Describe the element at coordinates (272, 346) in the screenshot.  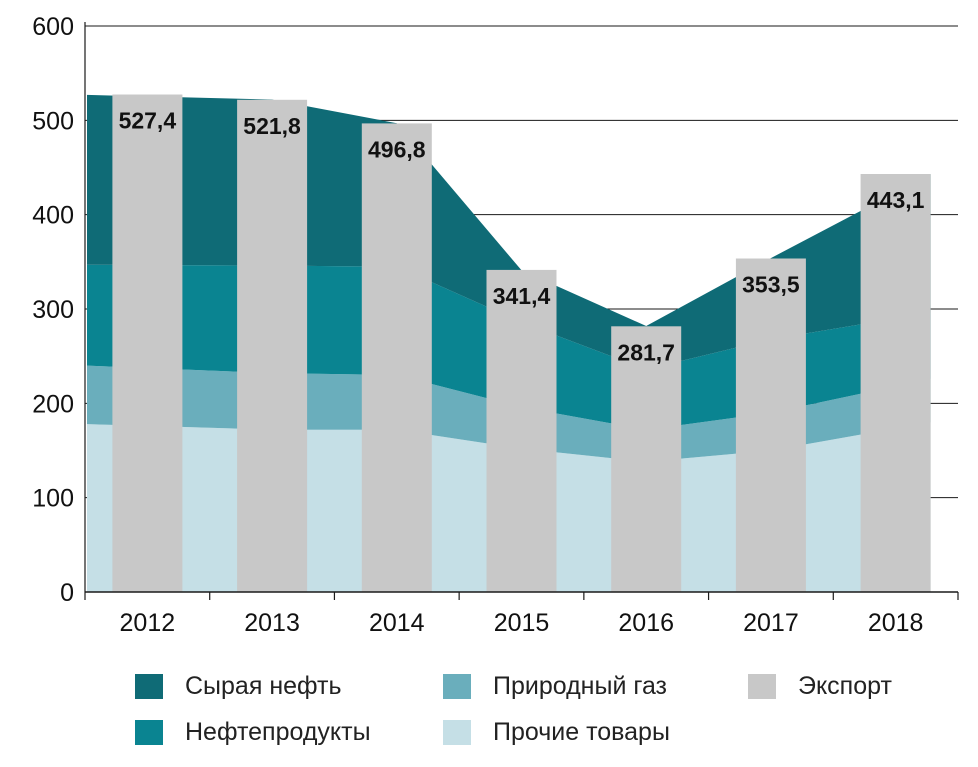
I see `bar-2013` at that location.